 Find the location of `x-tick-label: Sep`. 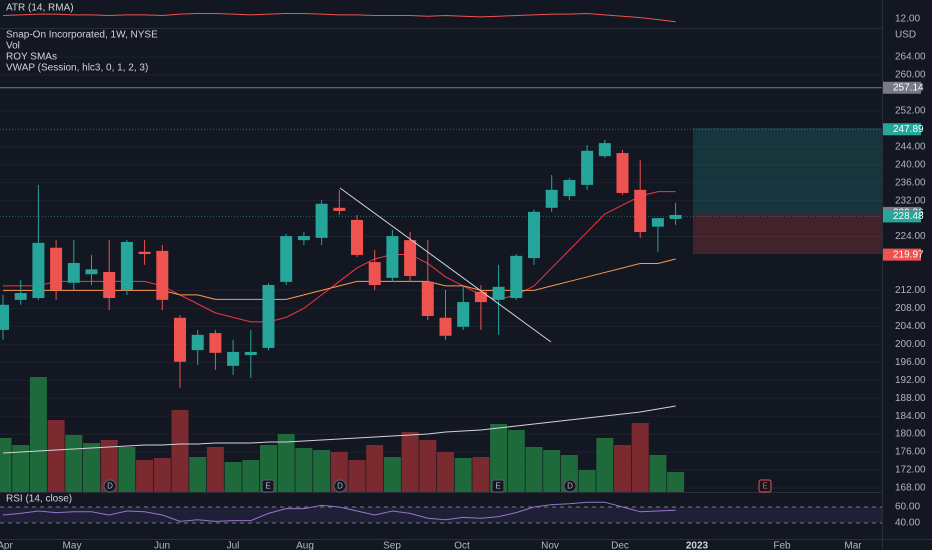

x-tick-label: Sep is located at coordinates (392, 545).